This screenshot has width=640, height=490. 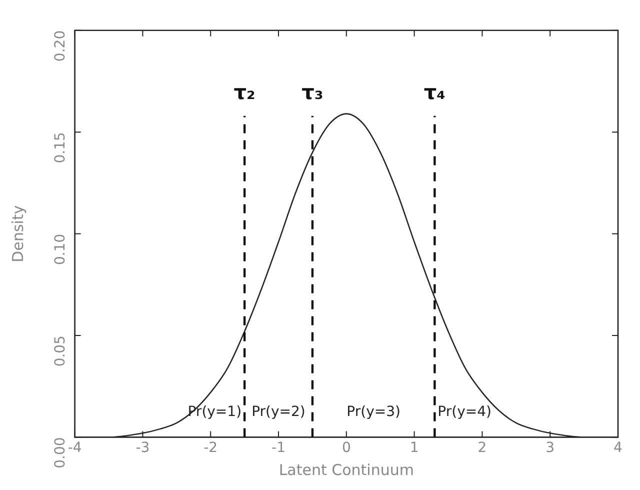 I want to click on x-tick-label: -3, so click(x=143, y=448).